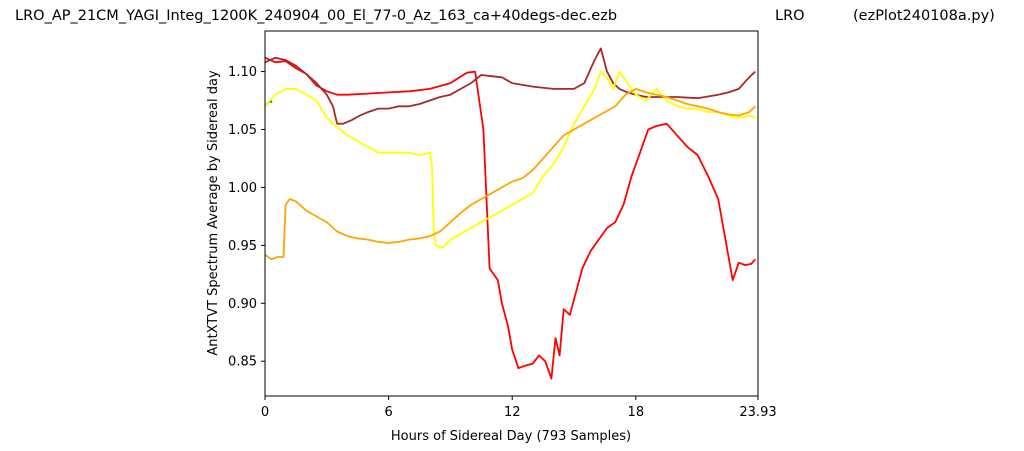 The width and height of the screenshot is (1024, 451). I want to click on y-tick-label: 0.90, so click(242, 304).